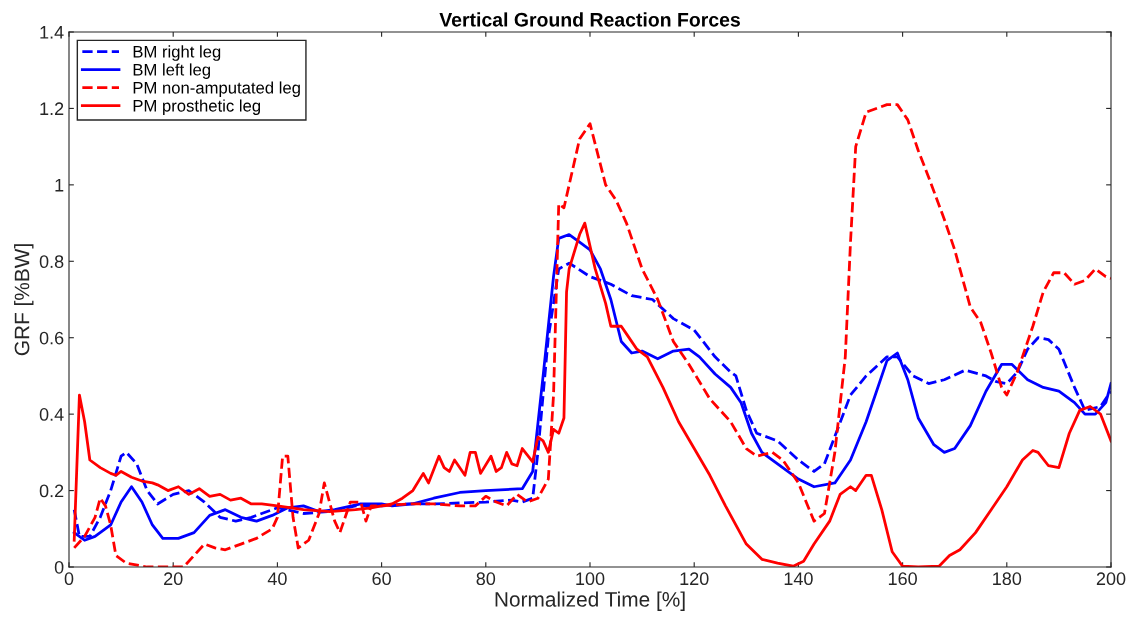 Image resolution: width=1137 pixels, height=625 pixels. I want to click on x-tick-label: 40, so click(277, 579).